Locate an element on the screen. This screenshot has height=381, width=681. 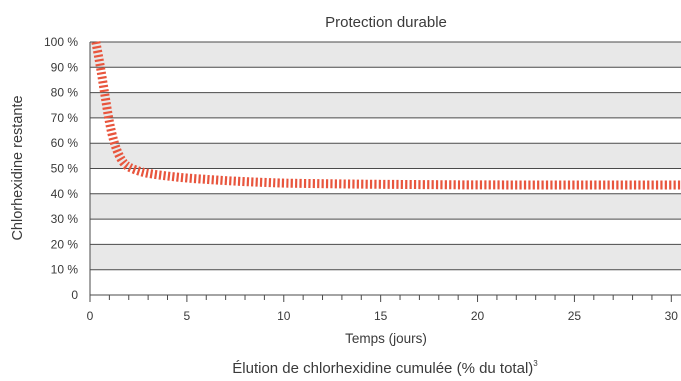
y-tick-label: 20 % is located at coordinates (65, 244).